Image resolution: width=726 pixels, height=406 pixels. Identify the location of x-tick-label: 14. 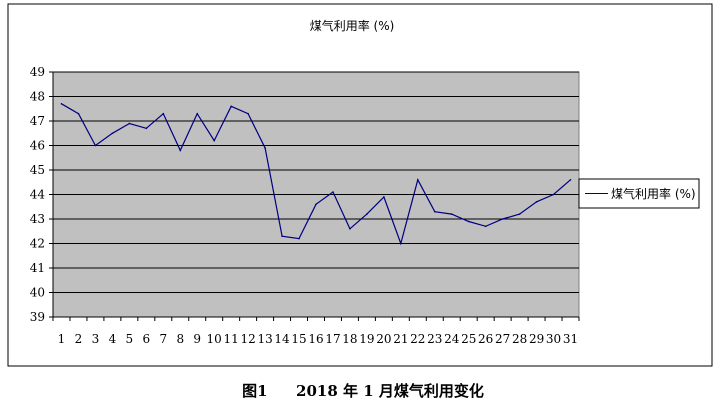
(282, 339).